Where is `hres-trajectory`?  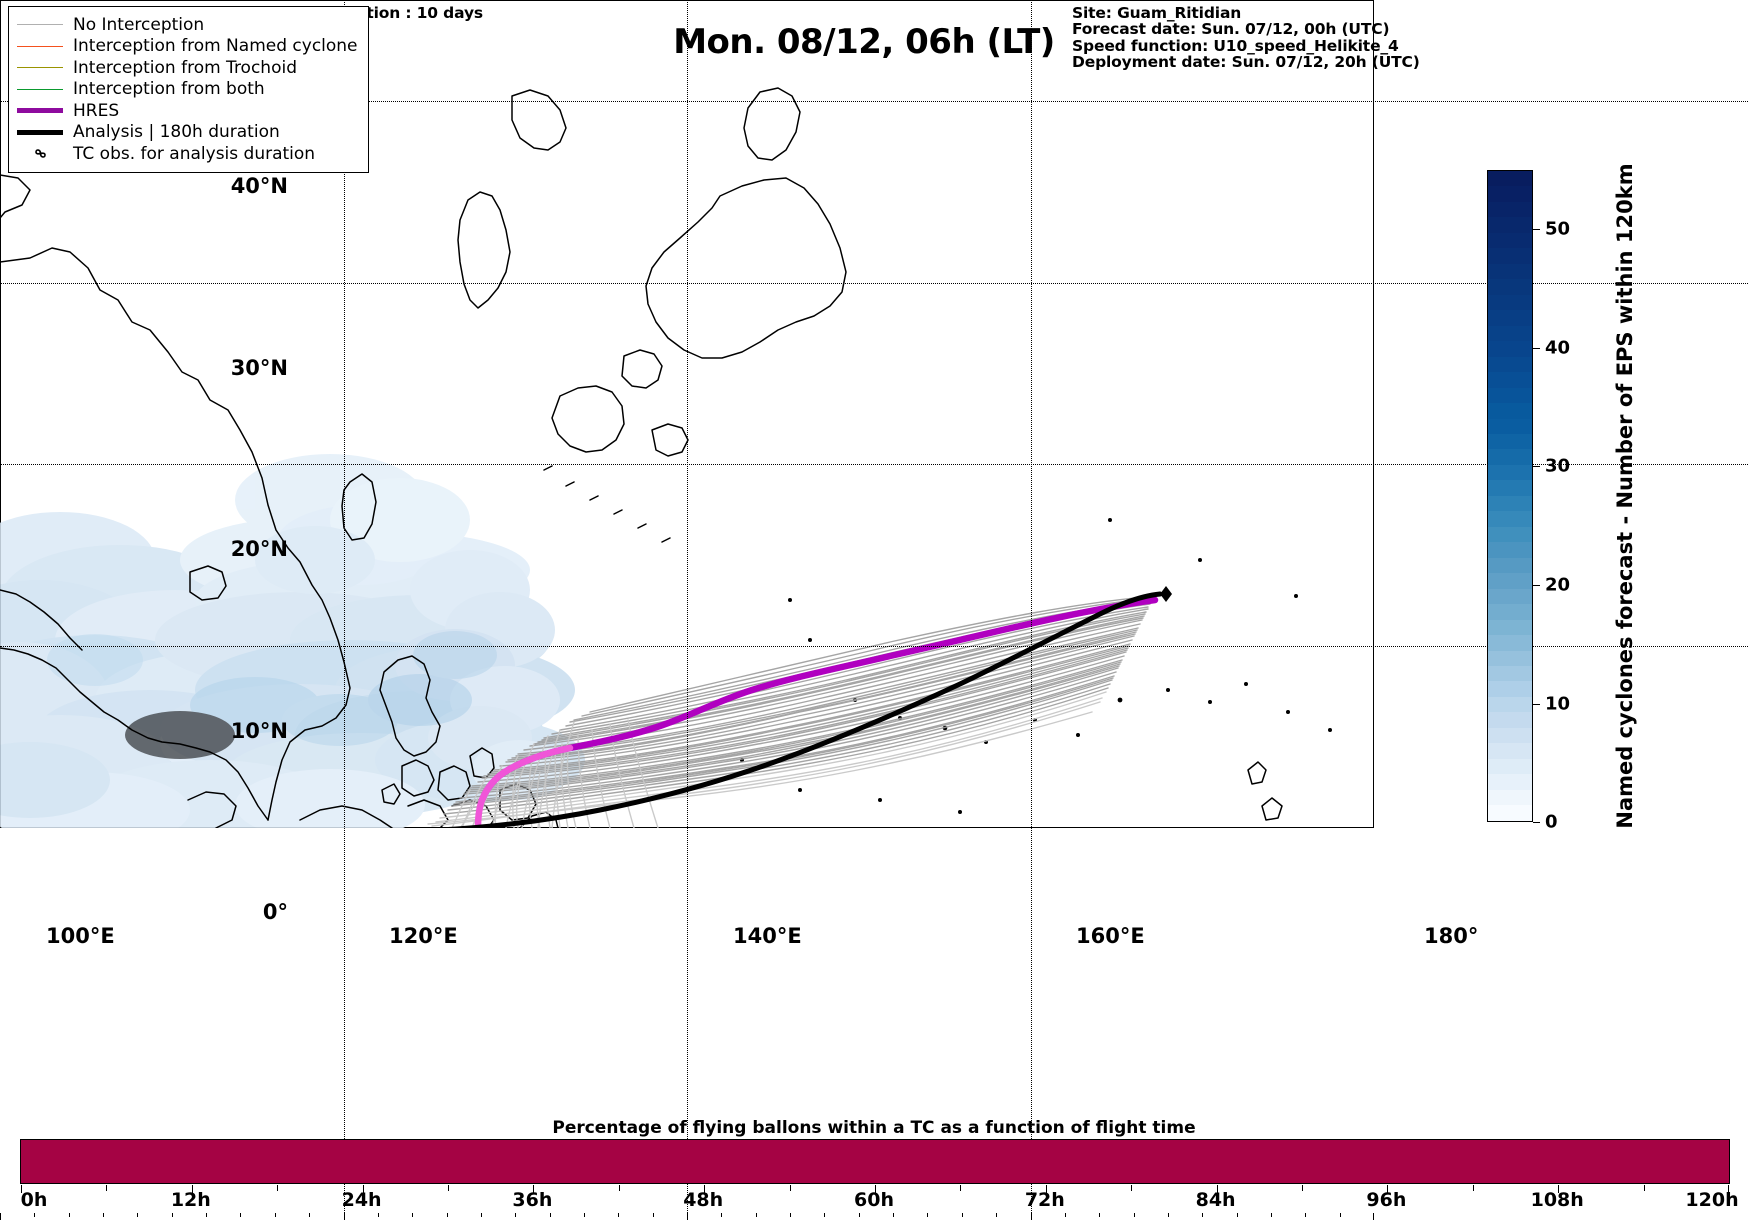
hres-trajectory is located at coordinates (816, 712).